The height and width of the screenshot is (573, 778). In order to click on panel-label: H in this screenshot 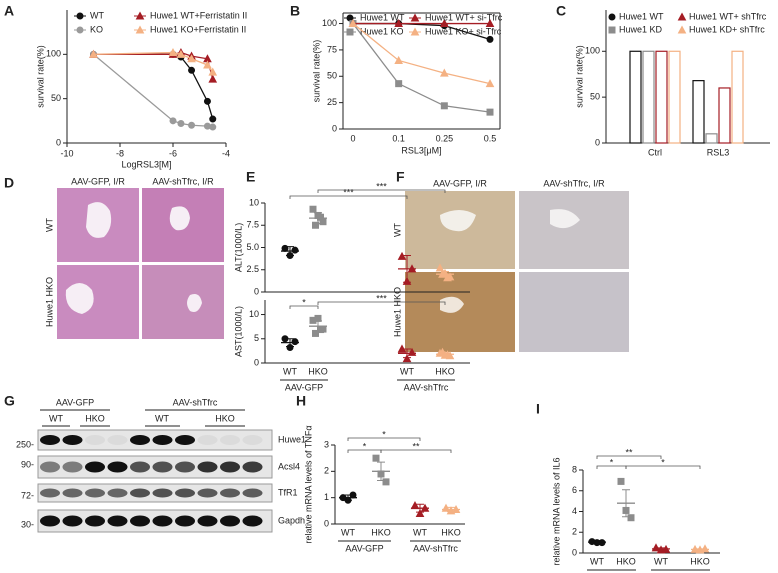, I will do `click(301, 401)`.